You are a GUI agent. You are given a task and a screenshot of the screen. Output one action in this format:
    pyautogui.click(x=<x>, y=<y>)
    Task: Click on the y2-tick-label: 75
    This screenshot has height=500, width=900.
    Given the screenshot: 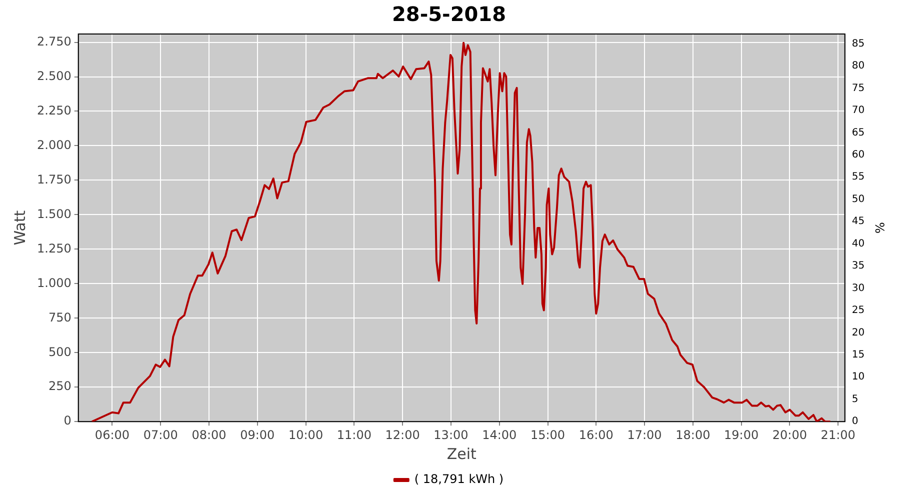 What is the action you would take?
    pyautogui.click(x=858, y=88)
    